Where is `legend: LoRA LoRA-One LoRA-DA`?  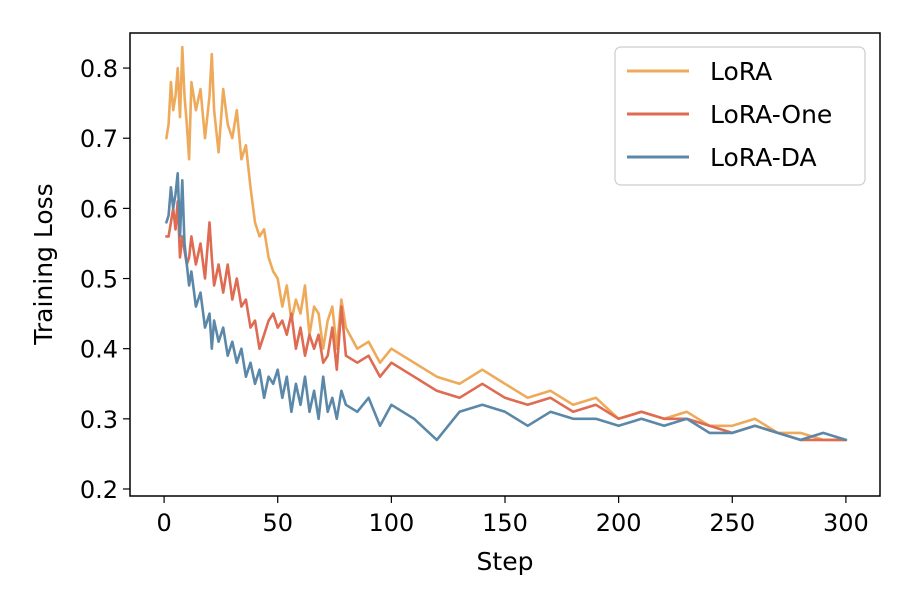 legend: LoRA LoRA-One LoRA-DA is located at coordinates (740, 116).